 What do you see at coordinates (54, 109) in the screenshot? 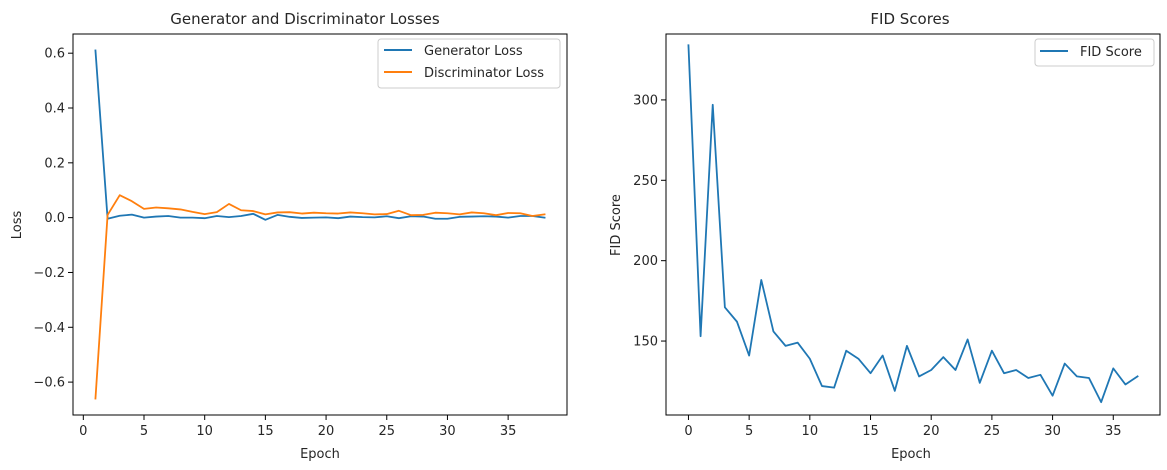
I see `losses-y-tick-label: 0.4` at bounding box center [54, 109].